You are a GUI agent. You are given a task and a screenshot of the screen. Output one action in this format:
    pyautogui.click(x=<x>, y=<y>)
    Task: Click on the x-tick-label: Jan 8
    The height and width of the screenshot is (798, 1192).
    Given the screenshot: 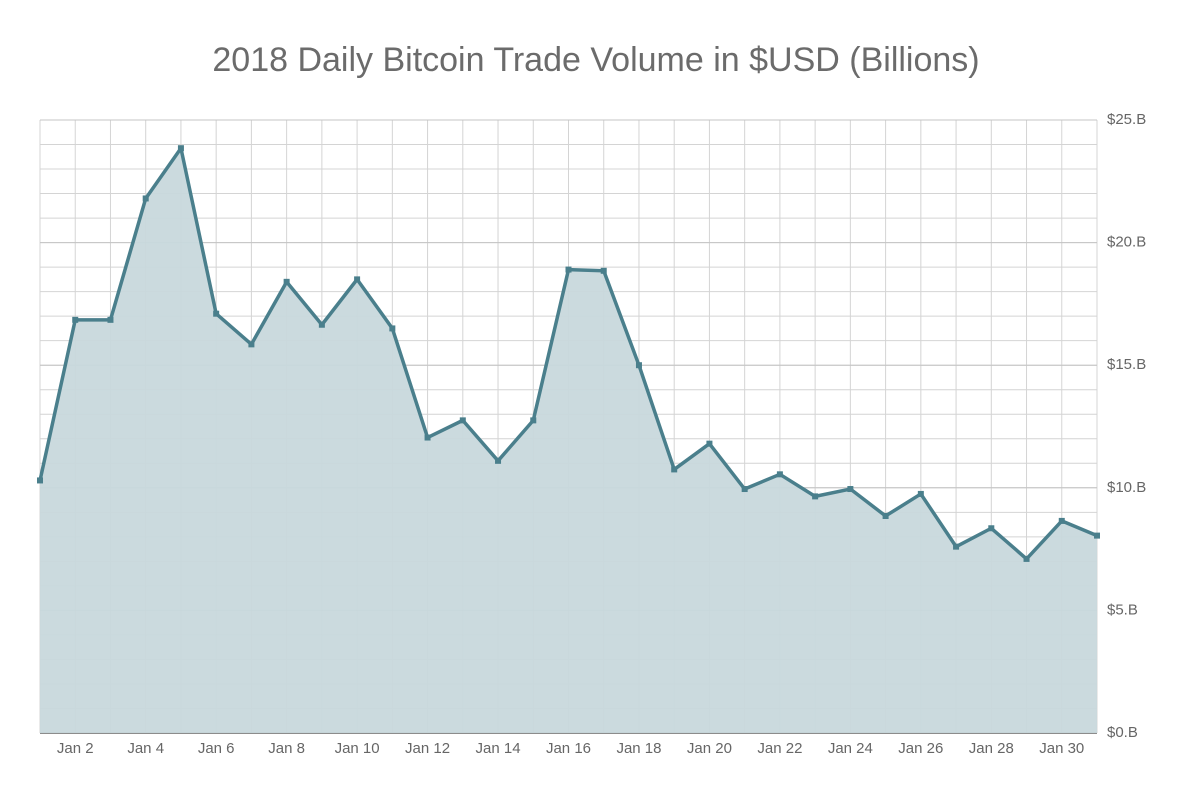 What is the action you would take?
    pyautogui.click(x=286, y=748)
    